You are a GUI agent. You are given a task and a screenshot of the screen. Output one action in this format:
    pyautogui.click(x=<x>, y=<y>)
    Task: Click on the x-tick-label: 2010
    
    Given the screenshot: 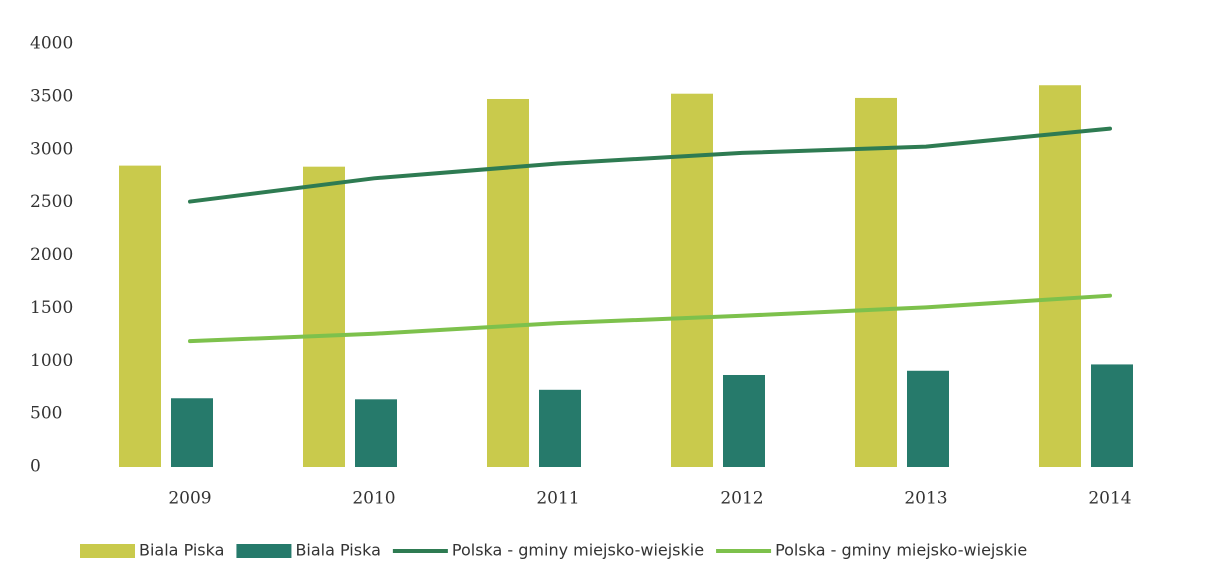 What is the action you would take?
    pyautogui.click(x=373, y=499)
    